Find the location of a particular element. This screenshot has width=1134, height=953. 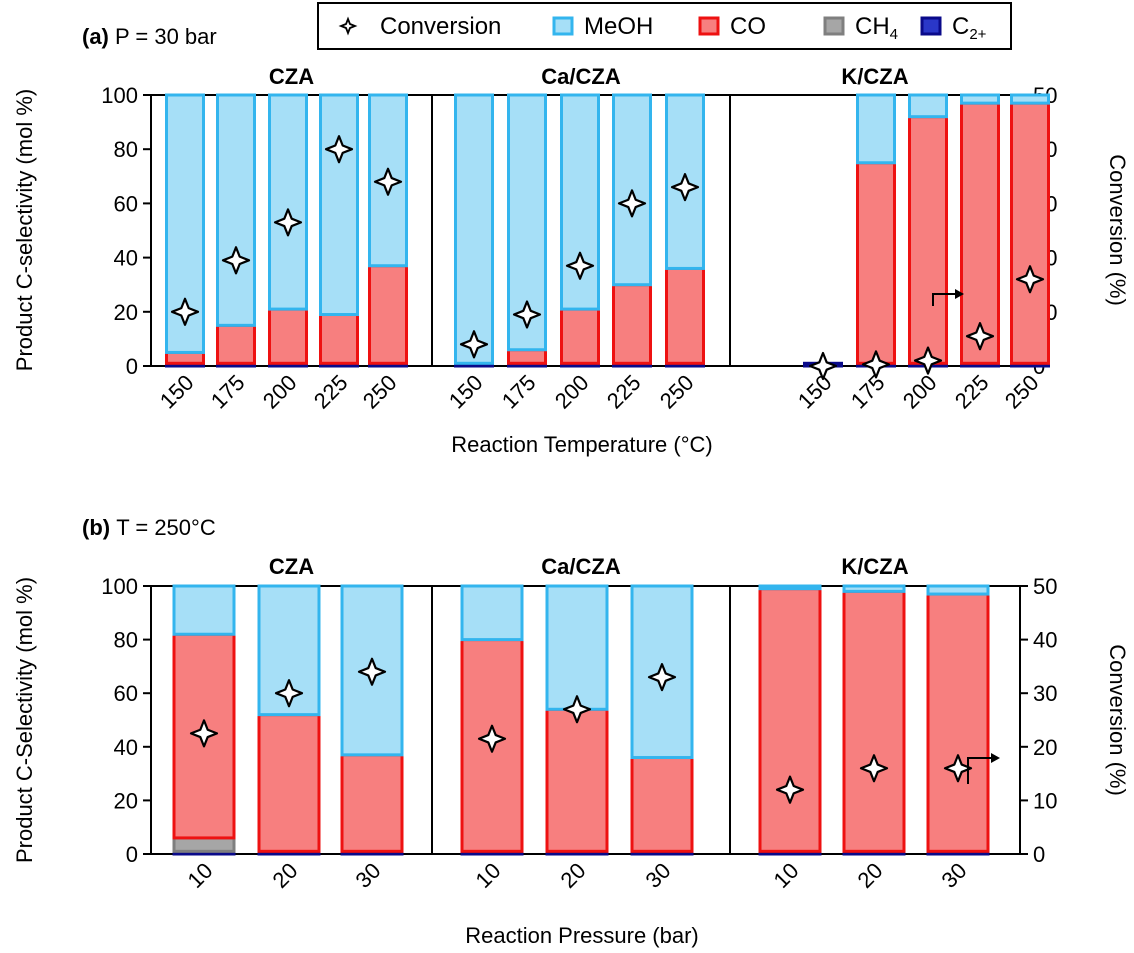

legend-text: CH is located at coordinates (872, 26).